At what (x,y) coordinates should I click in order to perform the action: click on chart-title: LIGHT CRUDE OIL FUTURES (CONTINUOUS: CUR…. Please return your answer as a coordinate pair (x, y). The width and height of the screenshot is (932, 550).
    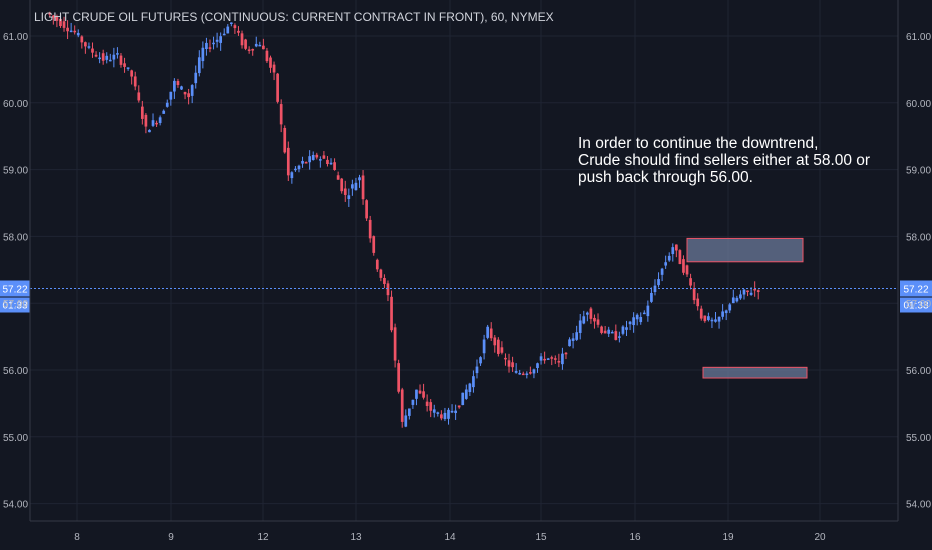
    Looking at the image, I should click on (294, 17).